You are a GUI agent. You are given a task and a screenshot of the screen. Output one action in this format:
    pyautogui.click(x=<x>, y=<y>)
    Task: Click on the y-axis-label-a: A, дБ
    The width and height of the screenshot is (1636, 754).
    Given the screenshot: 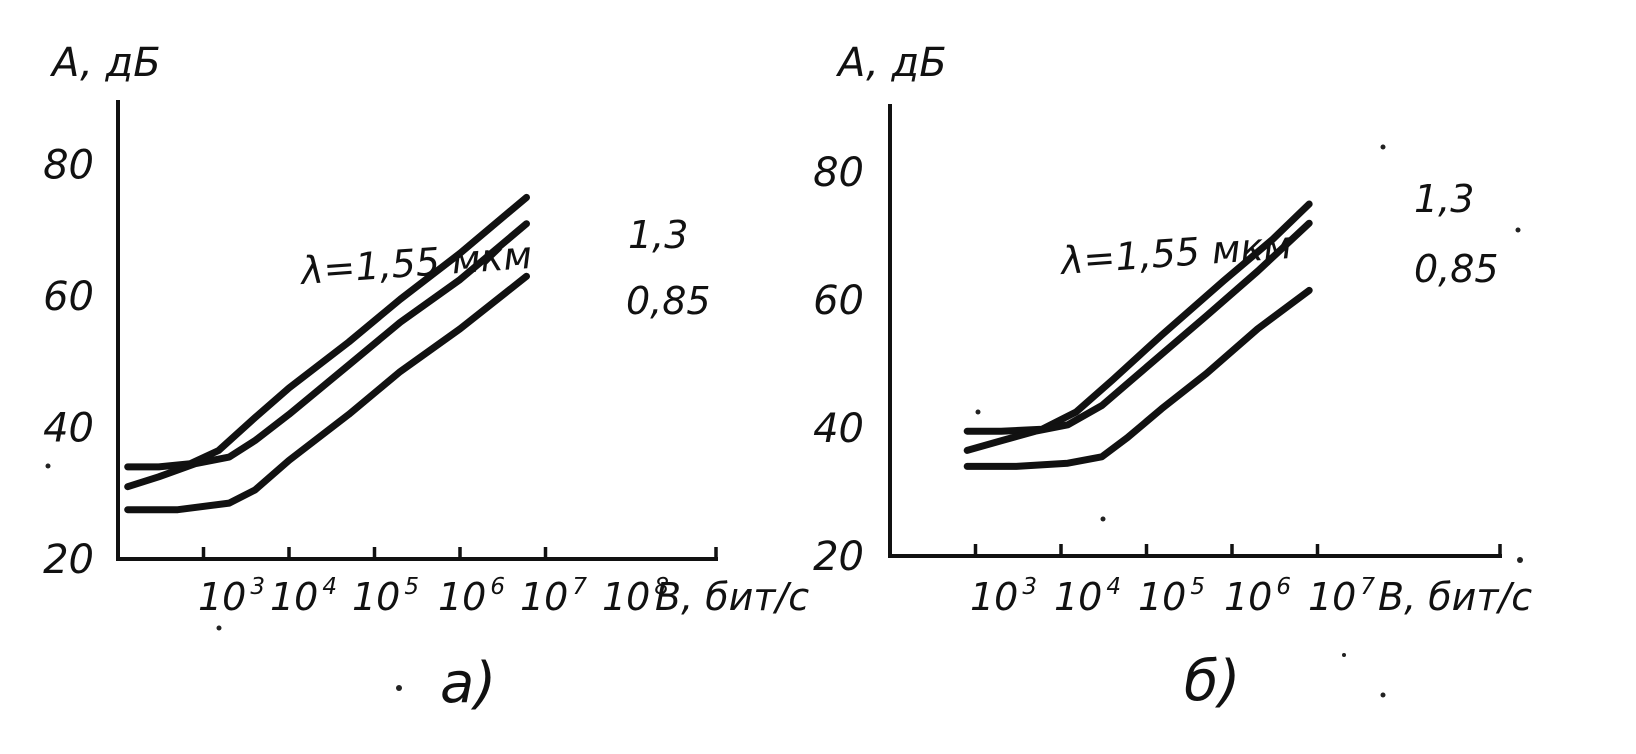 What is the action you would take?
    pyautogui.click(x=105, y=63)
    